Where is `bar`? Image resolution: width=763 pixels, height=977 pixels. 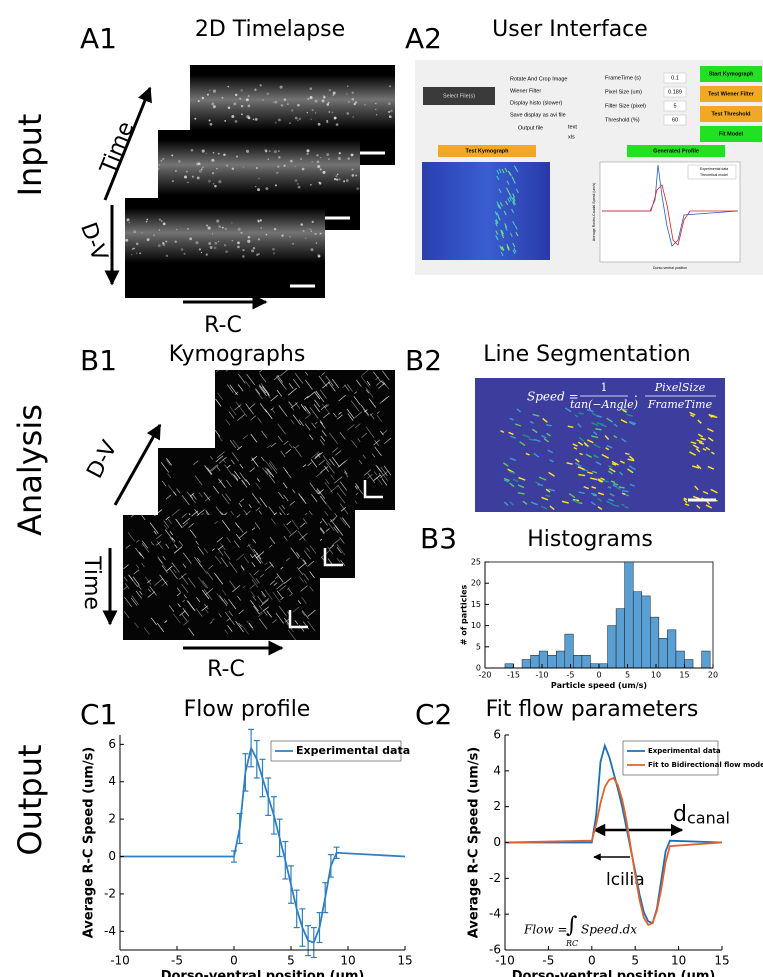
bar is located at coordinates (663, 653).